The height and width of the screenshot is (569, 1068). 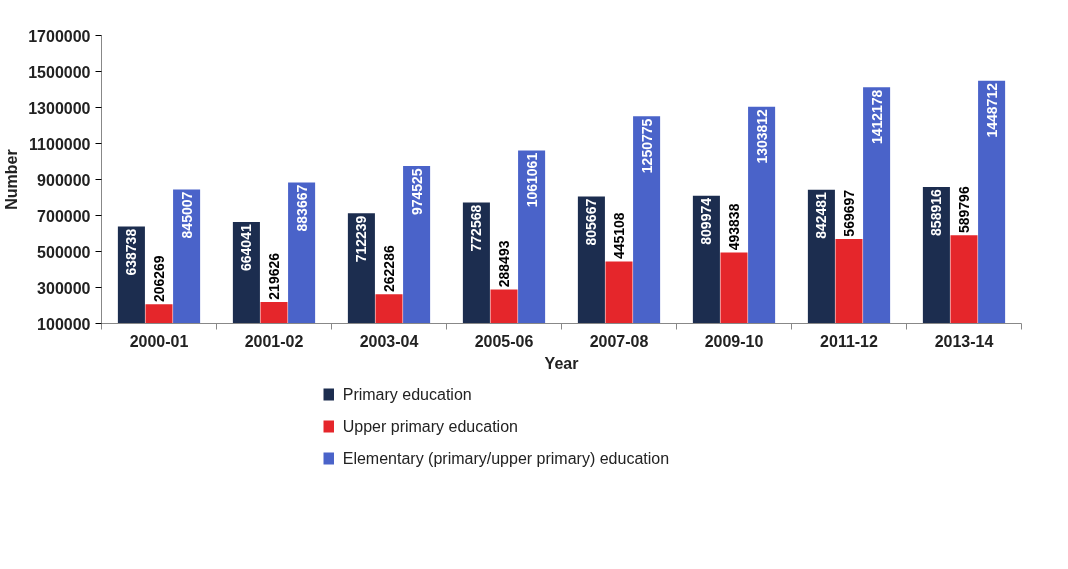 What do you see at coordinates (504, 341) in the screenshot?
I see `x-tick-label: 2005-06` at bounding box center [504, 341].